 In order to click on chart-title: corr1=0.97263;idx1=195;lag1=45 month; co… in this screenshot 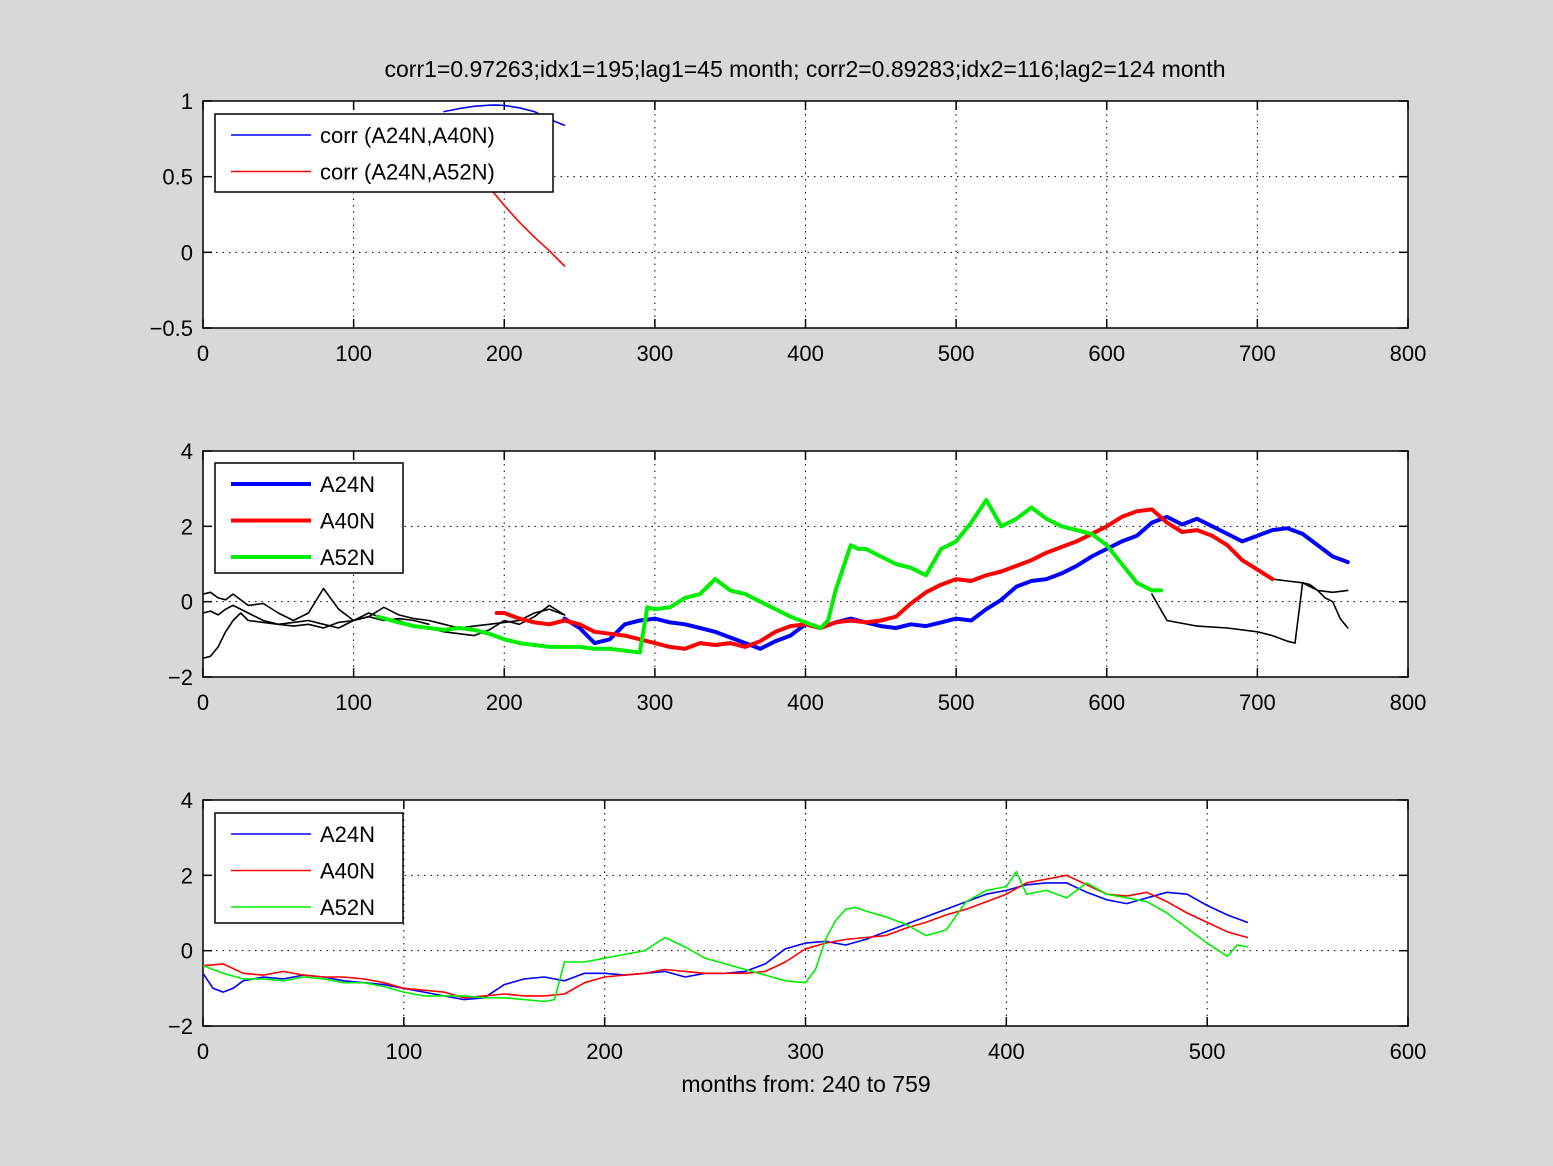, I will do `click(805, 69)`.